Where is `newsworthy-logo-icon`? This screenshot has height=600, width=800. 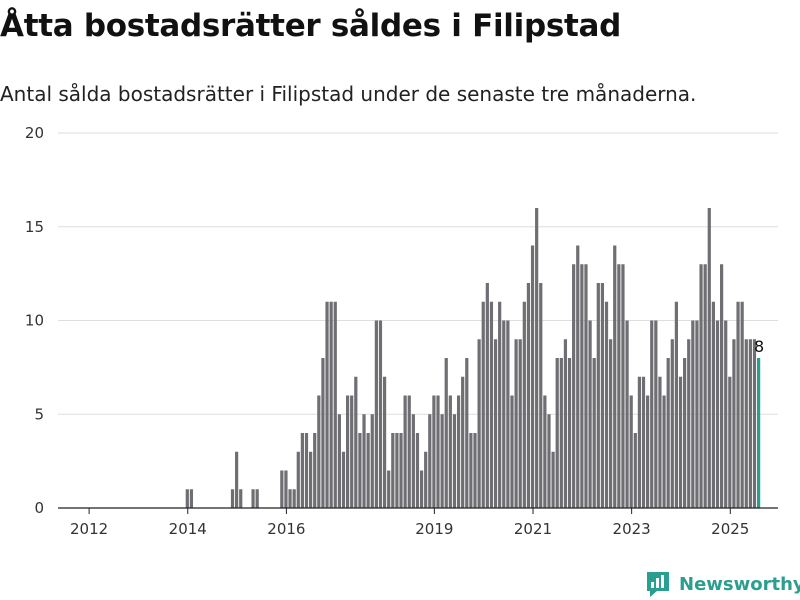 newsworthy-logo-icon is located at coordinates (658, 584).